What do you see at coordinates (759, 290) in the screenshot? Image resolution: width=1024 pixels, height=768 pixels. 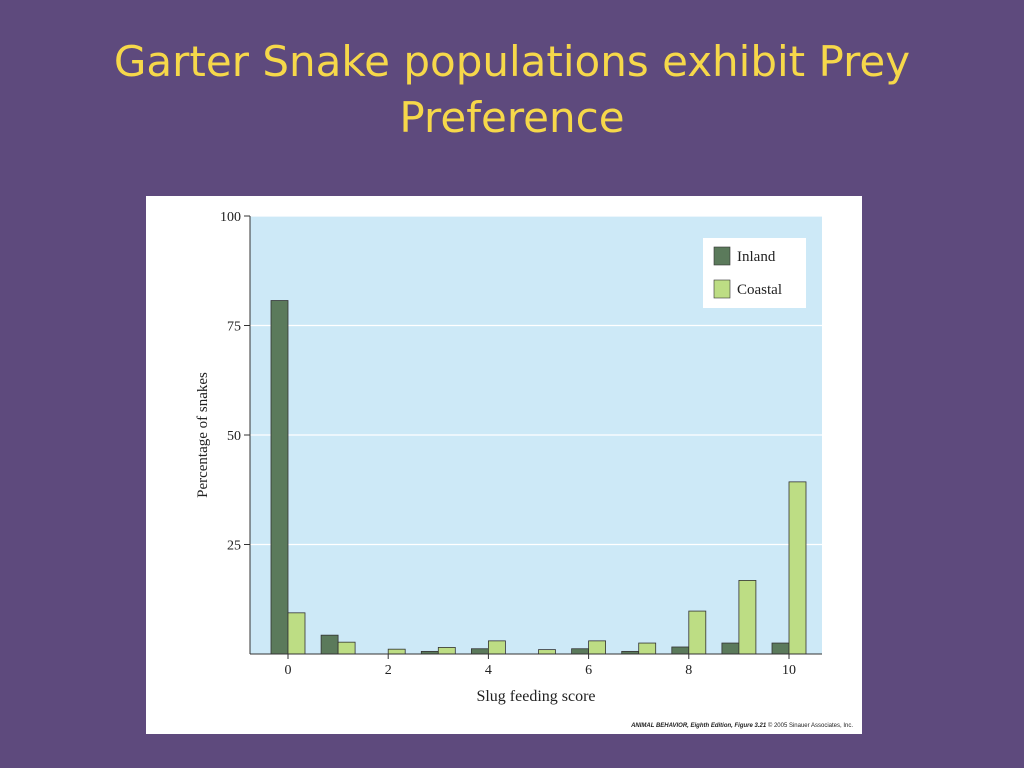 I see `legend-label-coastal: Coastal` at bounding box center [759, 290].